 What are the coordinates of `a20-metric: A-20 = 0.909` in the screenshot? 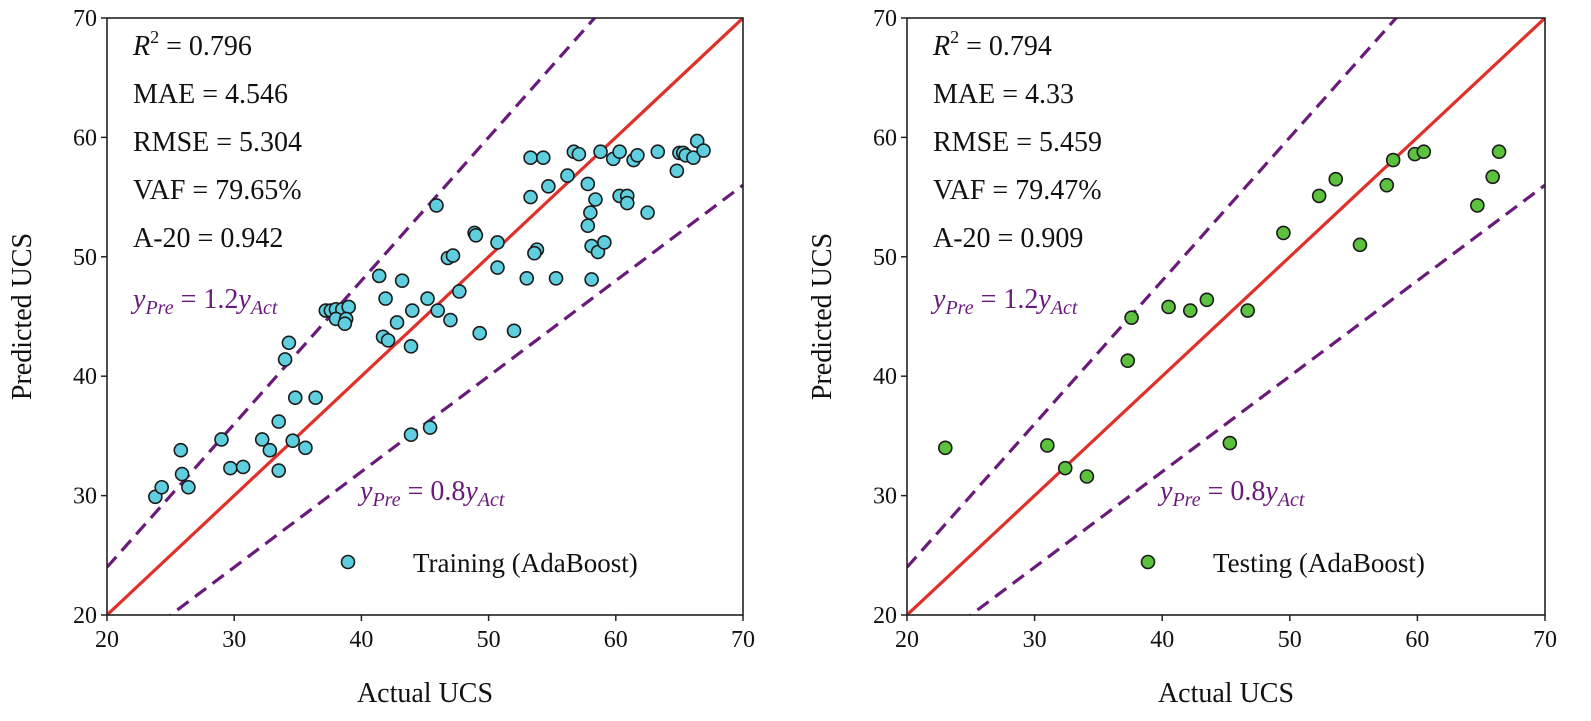 It's located at (1008, 238).